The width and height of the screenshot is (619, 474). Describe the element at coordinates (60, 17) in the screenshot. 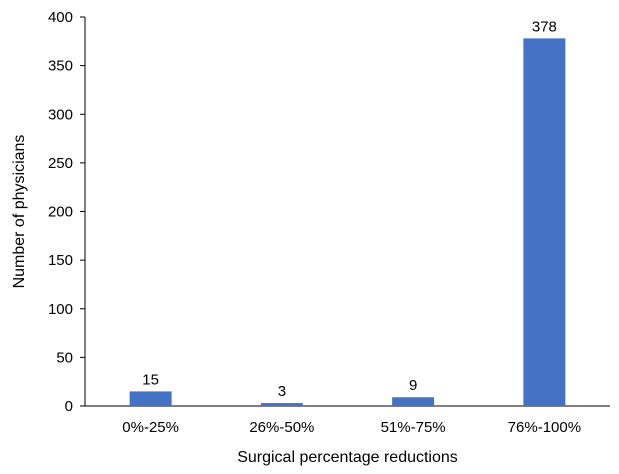

I see `y-tick-label: 400` at that location.